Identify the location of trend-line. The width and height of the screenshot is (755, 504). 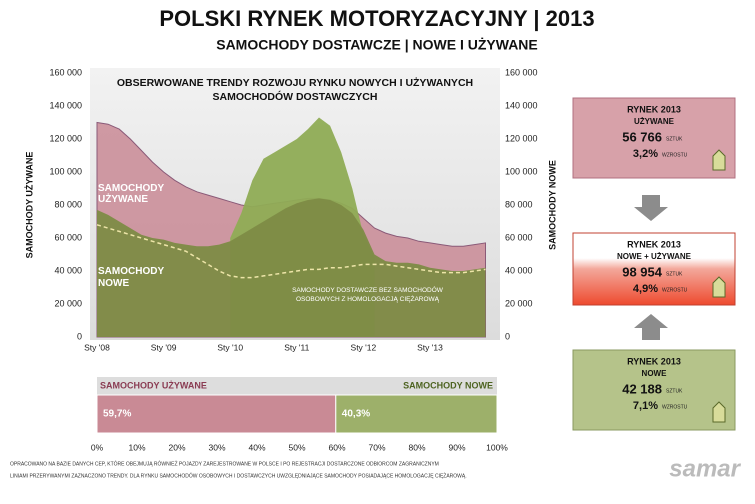
(291, 251).